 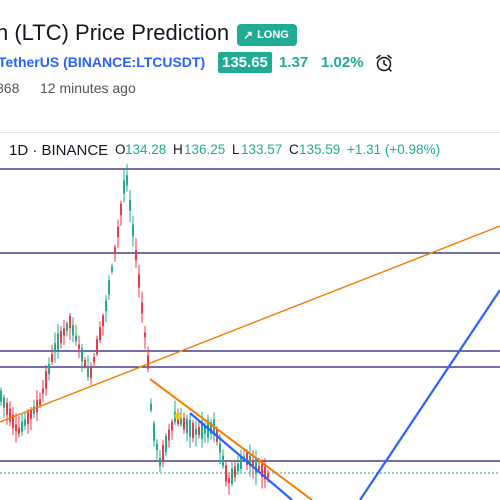 I want to click on meta-row: 868 12 minutes ago, so click(x=250, y=89).